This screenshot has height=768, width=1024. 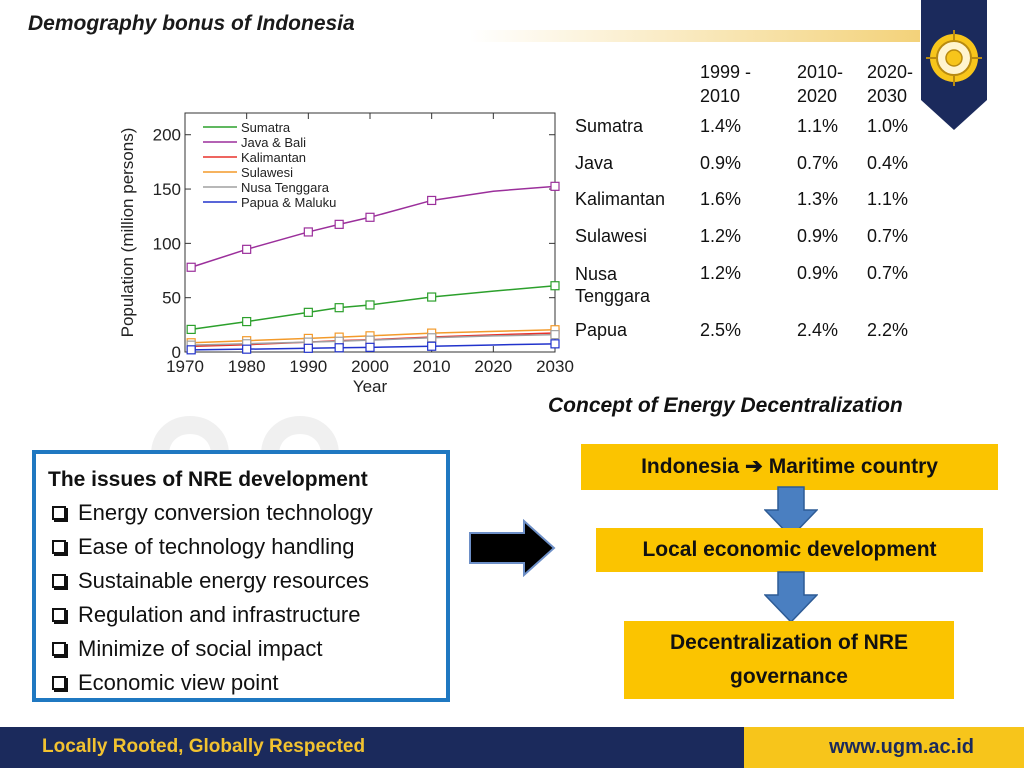 What do you see at coordinates (204, 746) in the screenshot?
I see `footer-slogan: Locally Rooted, Globally Respected` at bounding box center [204, 746].